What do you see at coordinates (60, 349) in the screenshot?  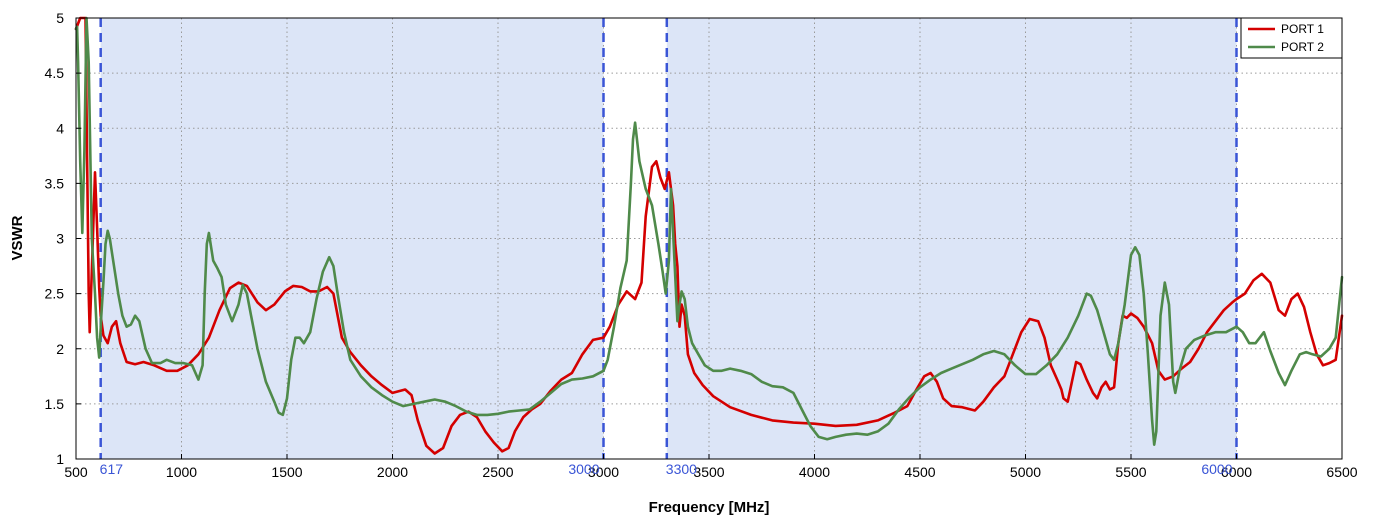 I see `y-tick-label: 2` at bounding box center [60, 349].